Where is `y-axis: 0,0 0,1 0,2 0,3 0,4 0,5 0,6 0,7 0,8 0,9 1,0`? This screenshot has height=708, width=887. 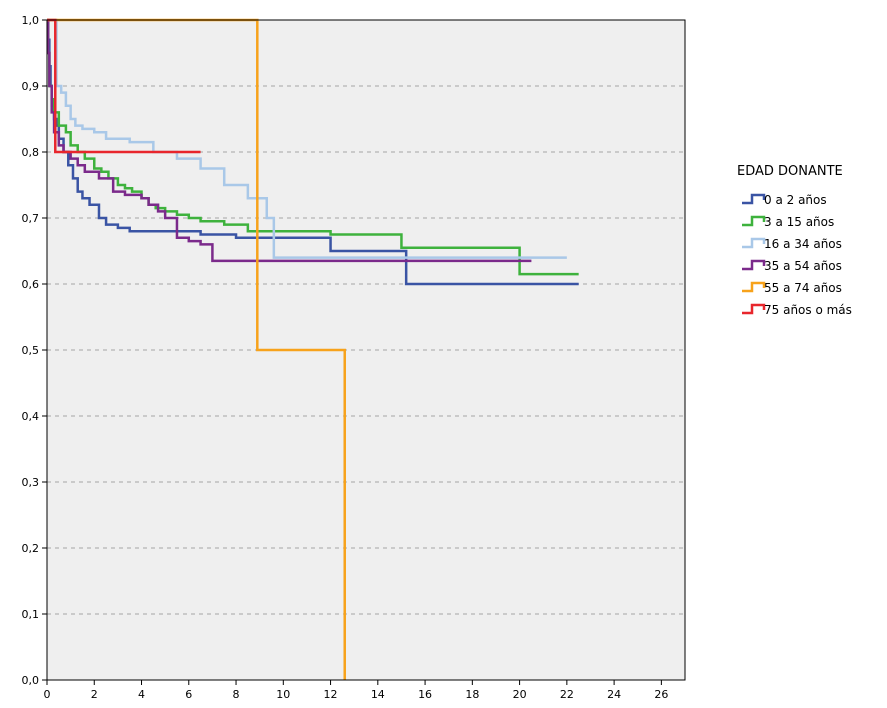 y-axis: 0,0 0,1 0,2 0,3 0,4 0,5 0,6 0,7 0,8 0,9 1,0 is located at coordinates (34, 350).